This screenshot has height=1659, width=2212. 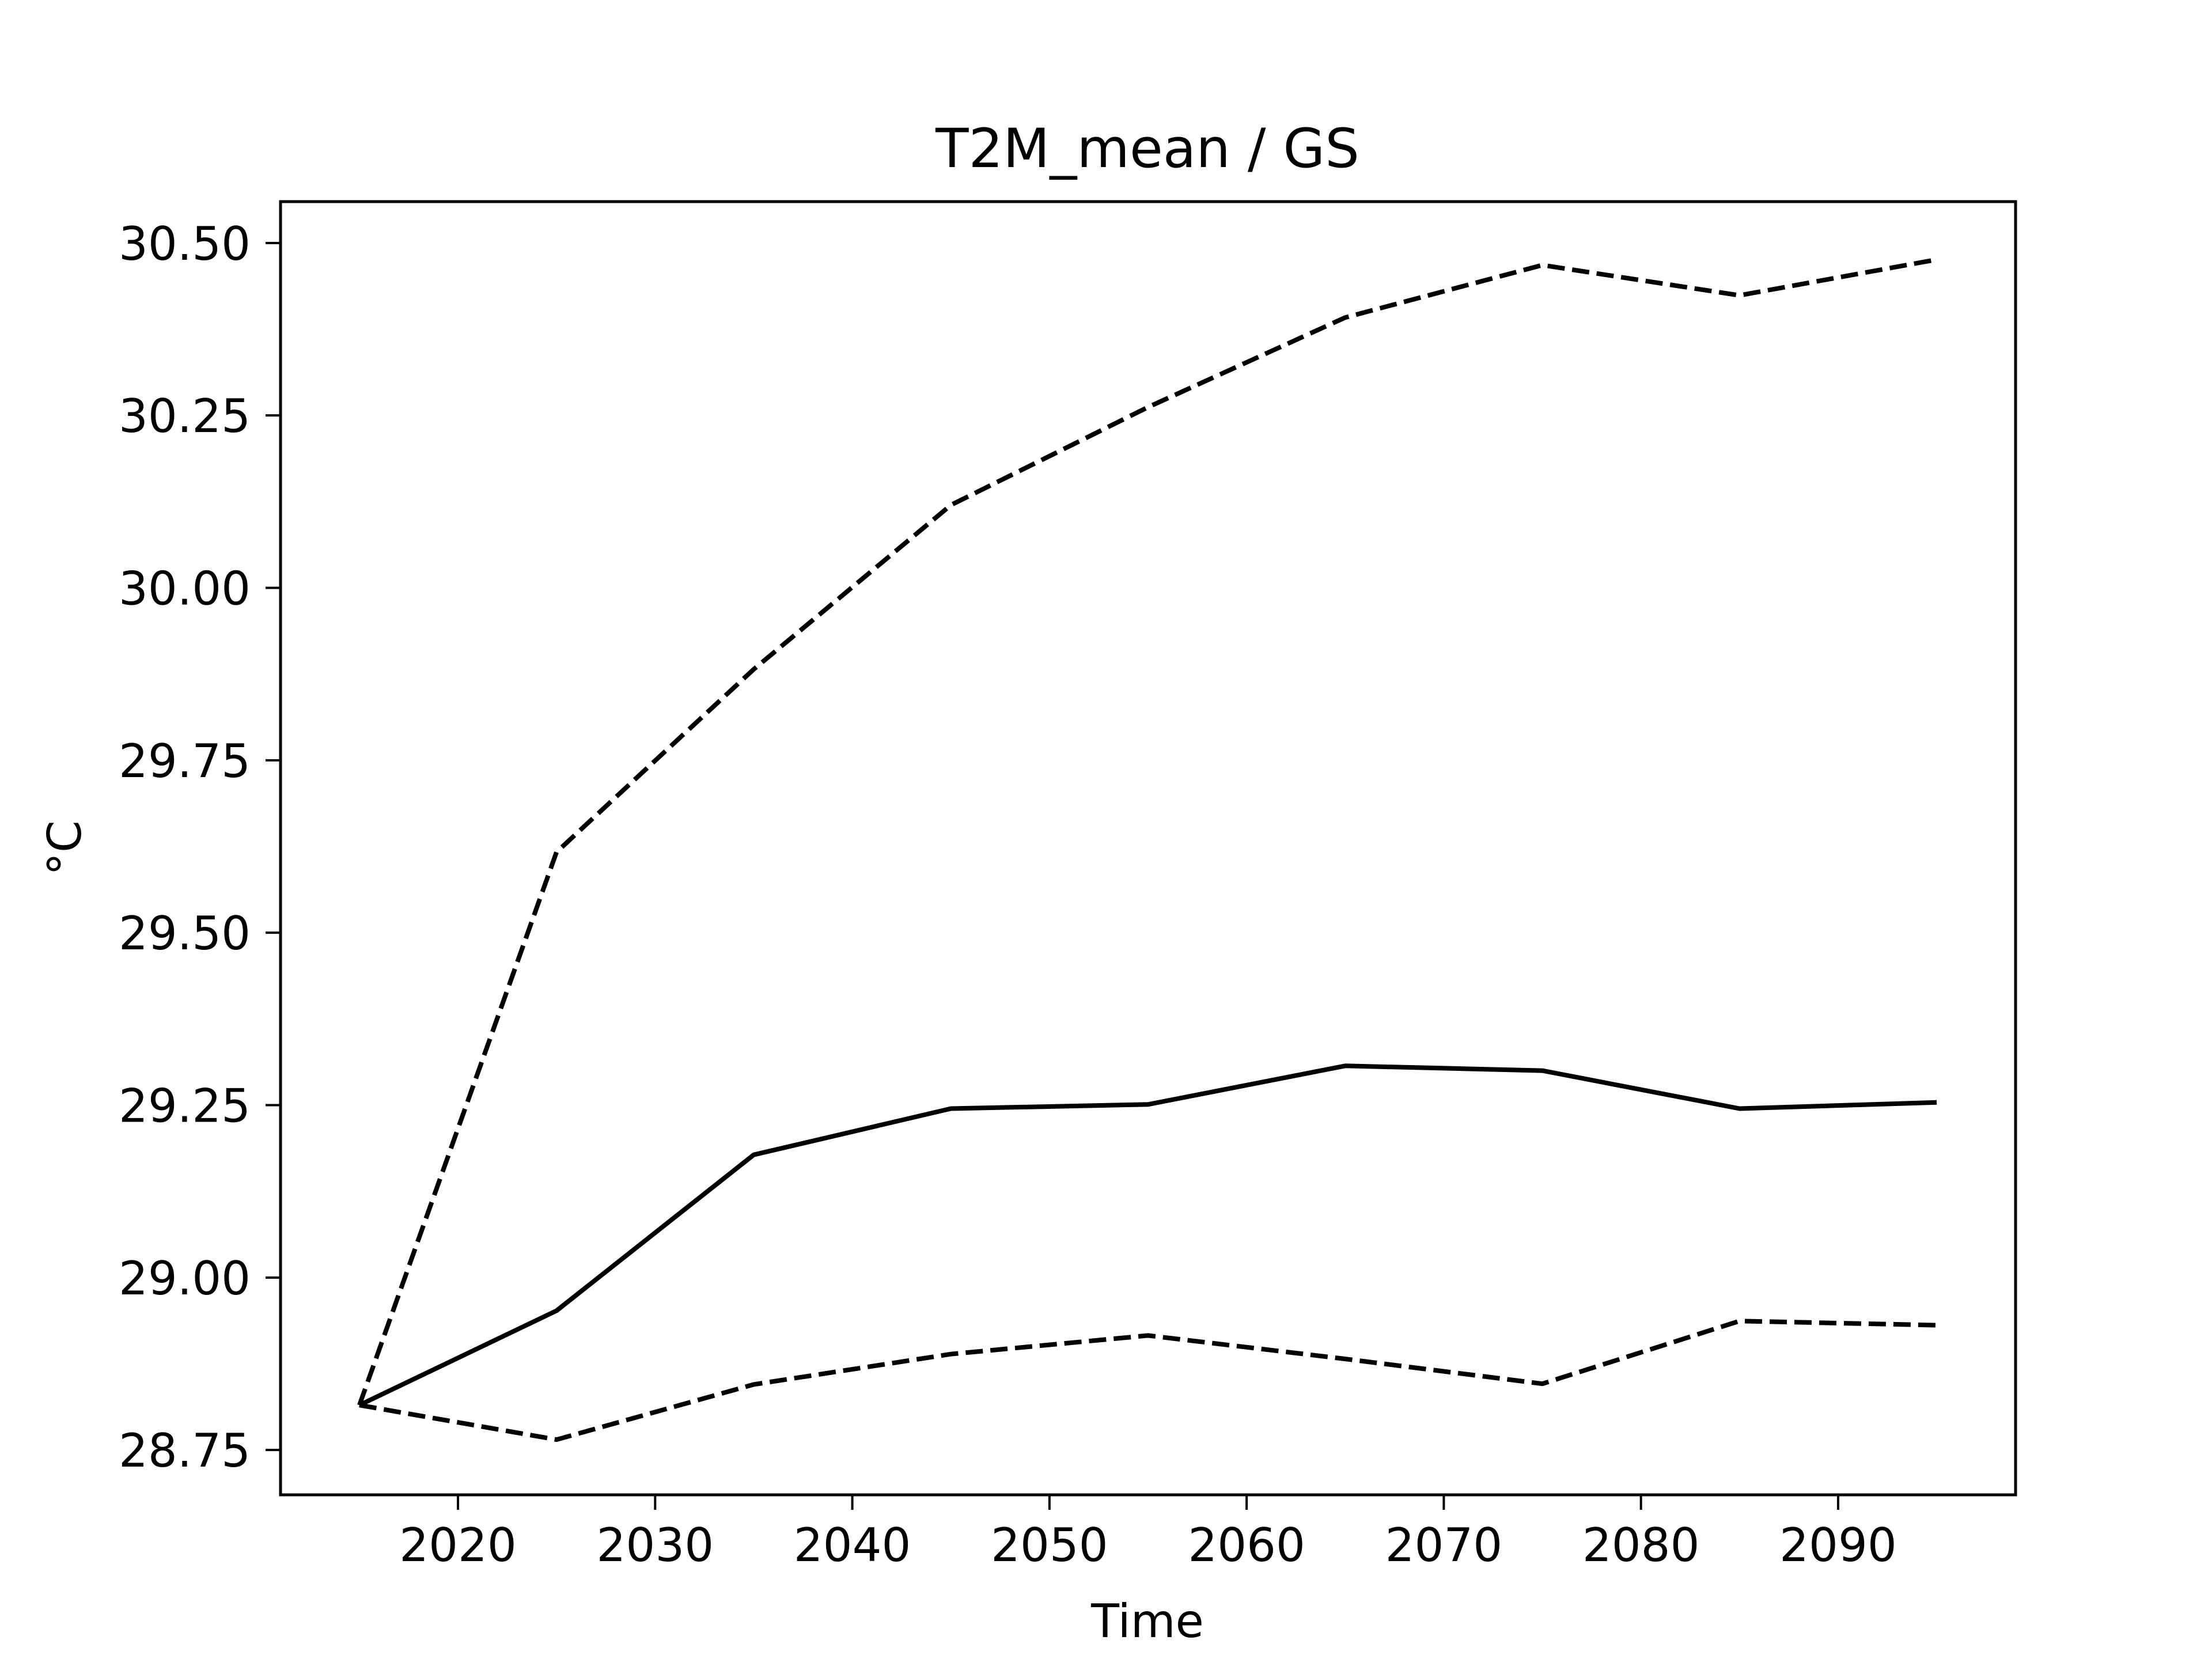 I want to click on x-tick-label-2040: 2040, so click(x=852, y=1545).